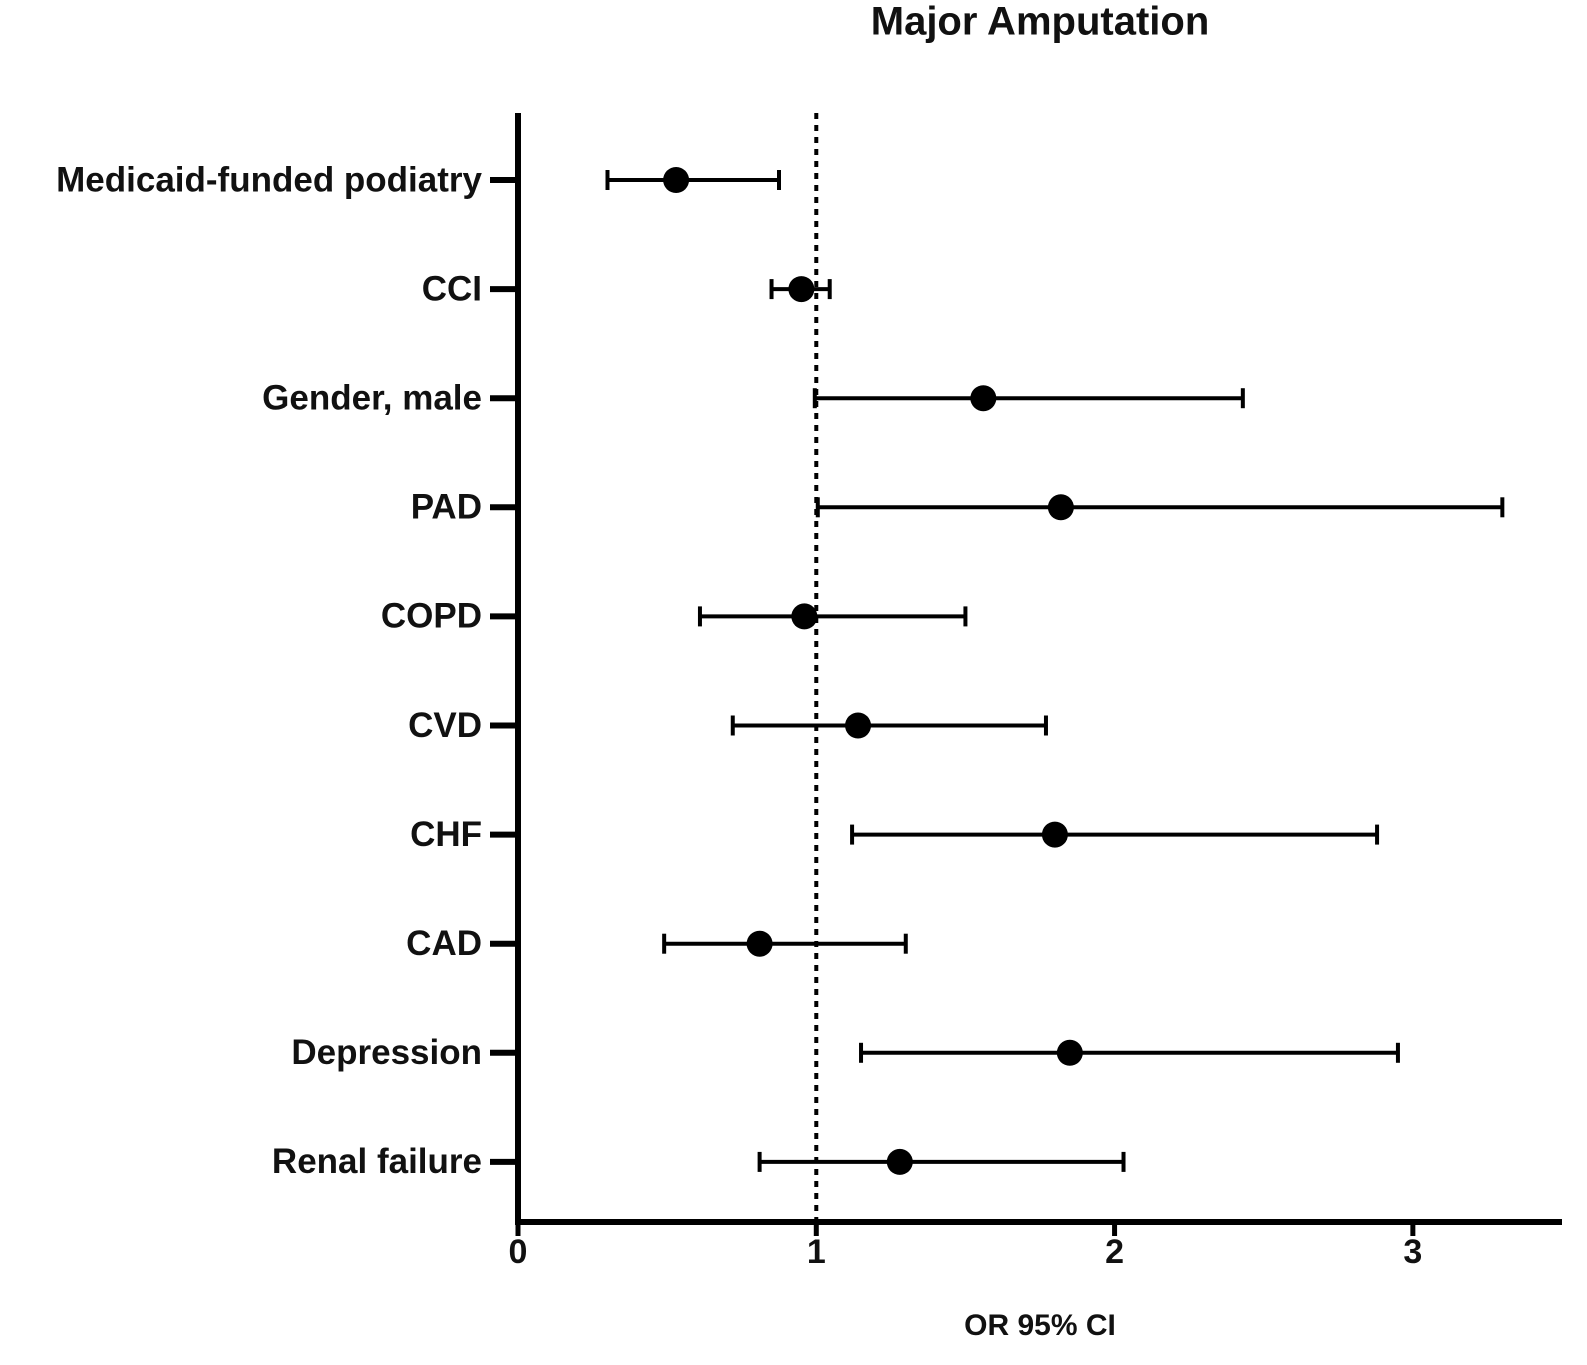 This screenshot has width=1587, height=1365. Describe the element at coordinates (446, 834) in the screenshot. I see `y-tick-label: CHF` at that location.